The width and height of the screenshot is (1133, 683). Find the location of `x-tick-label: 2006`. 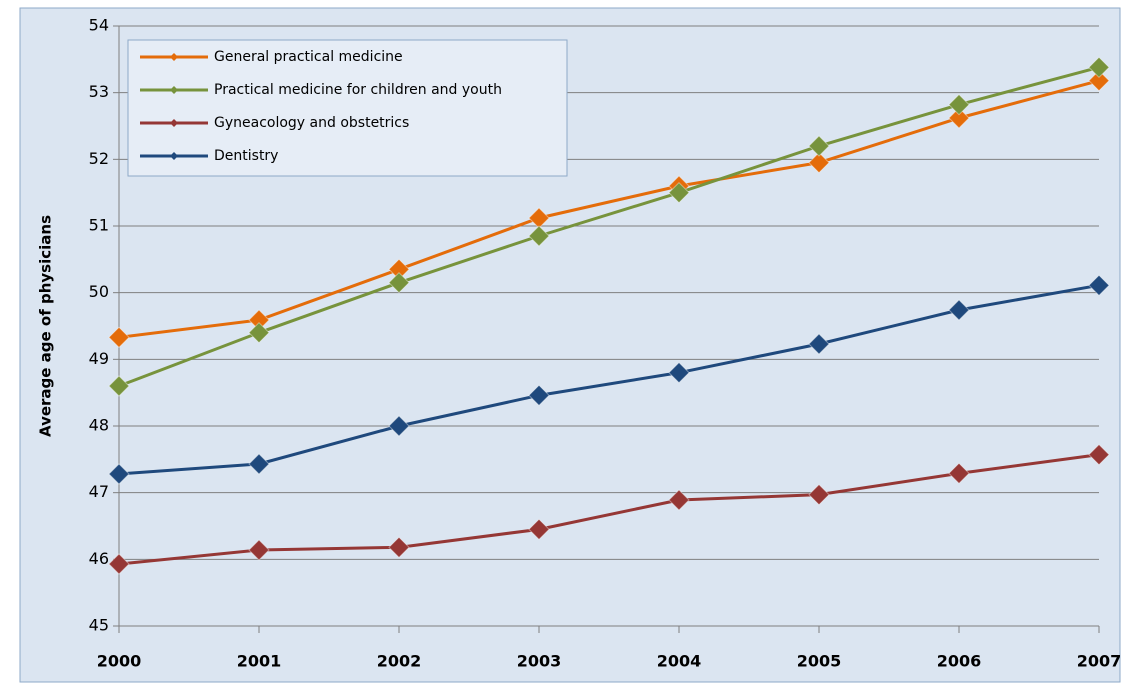

x-tick-label: 2006 is located at coordinates (959, 661).